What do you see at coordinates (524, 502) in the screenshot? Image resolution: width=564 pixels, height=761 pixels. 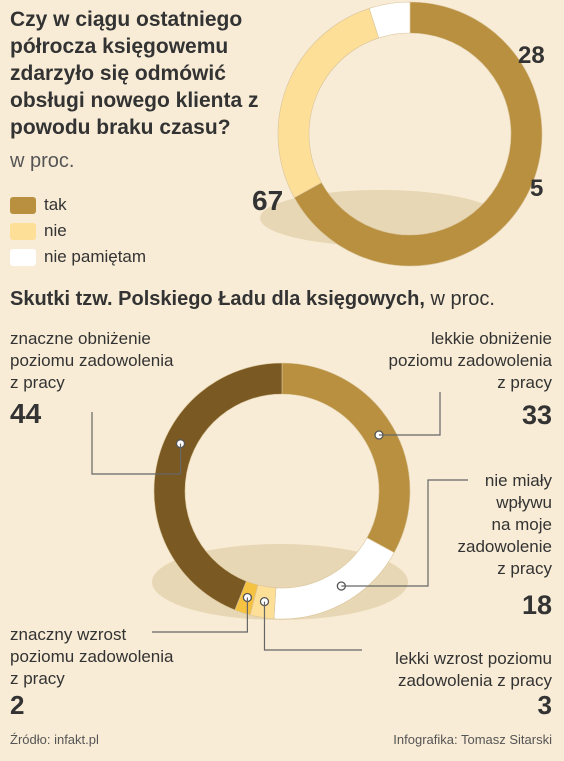 I see `label-line: wpływu` at bounding box center [524, 502].